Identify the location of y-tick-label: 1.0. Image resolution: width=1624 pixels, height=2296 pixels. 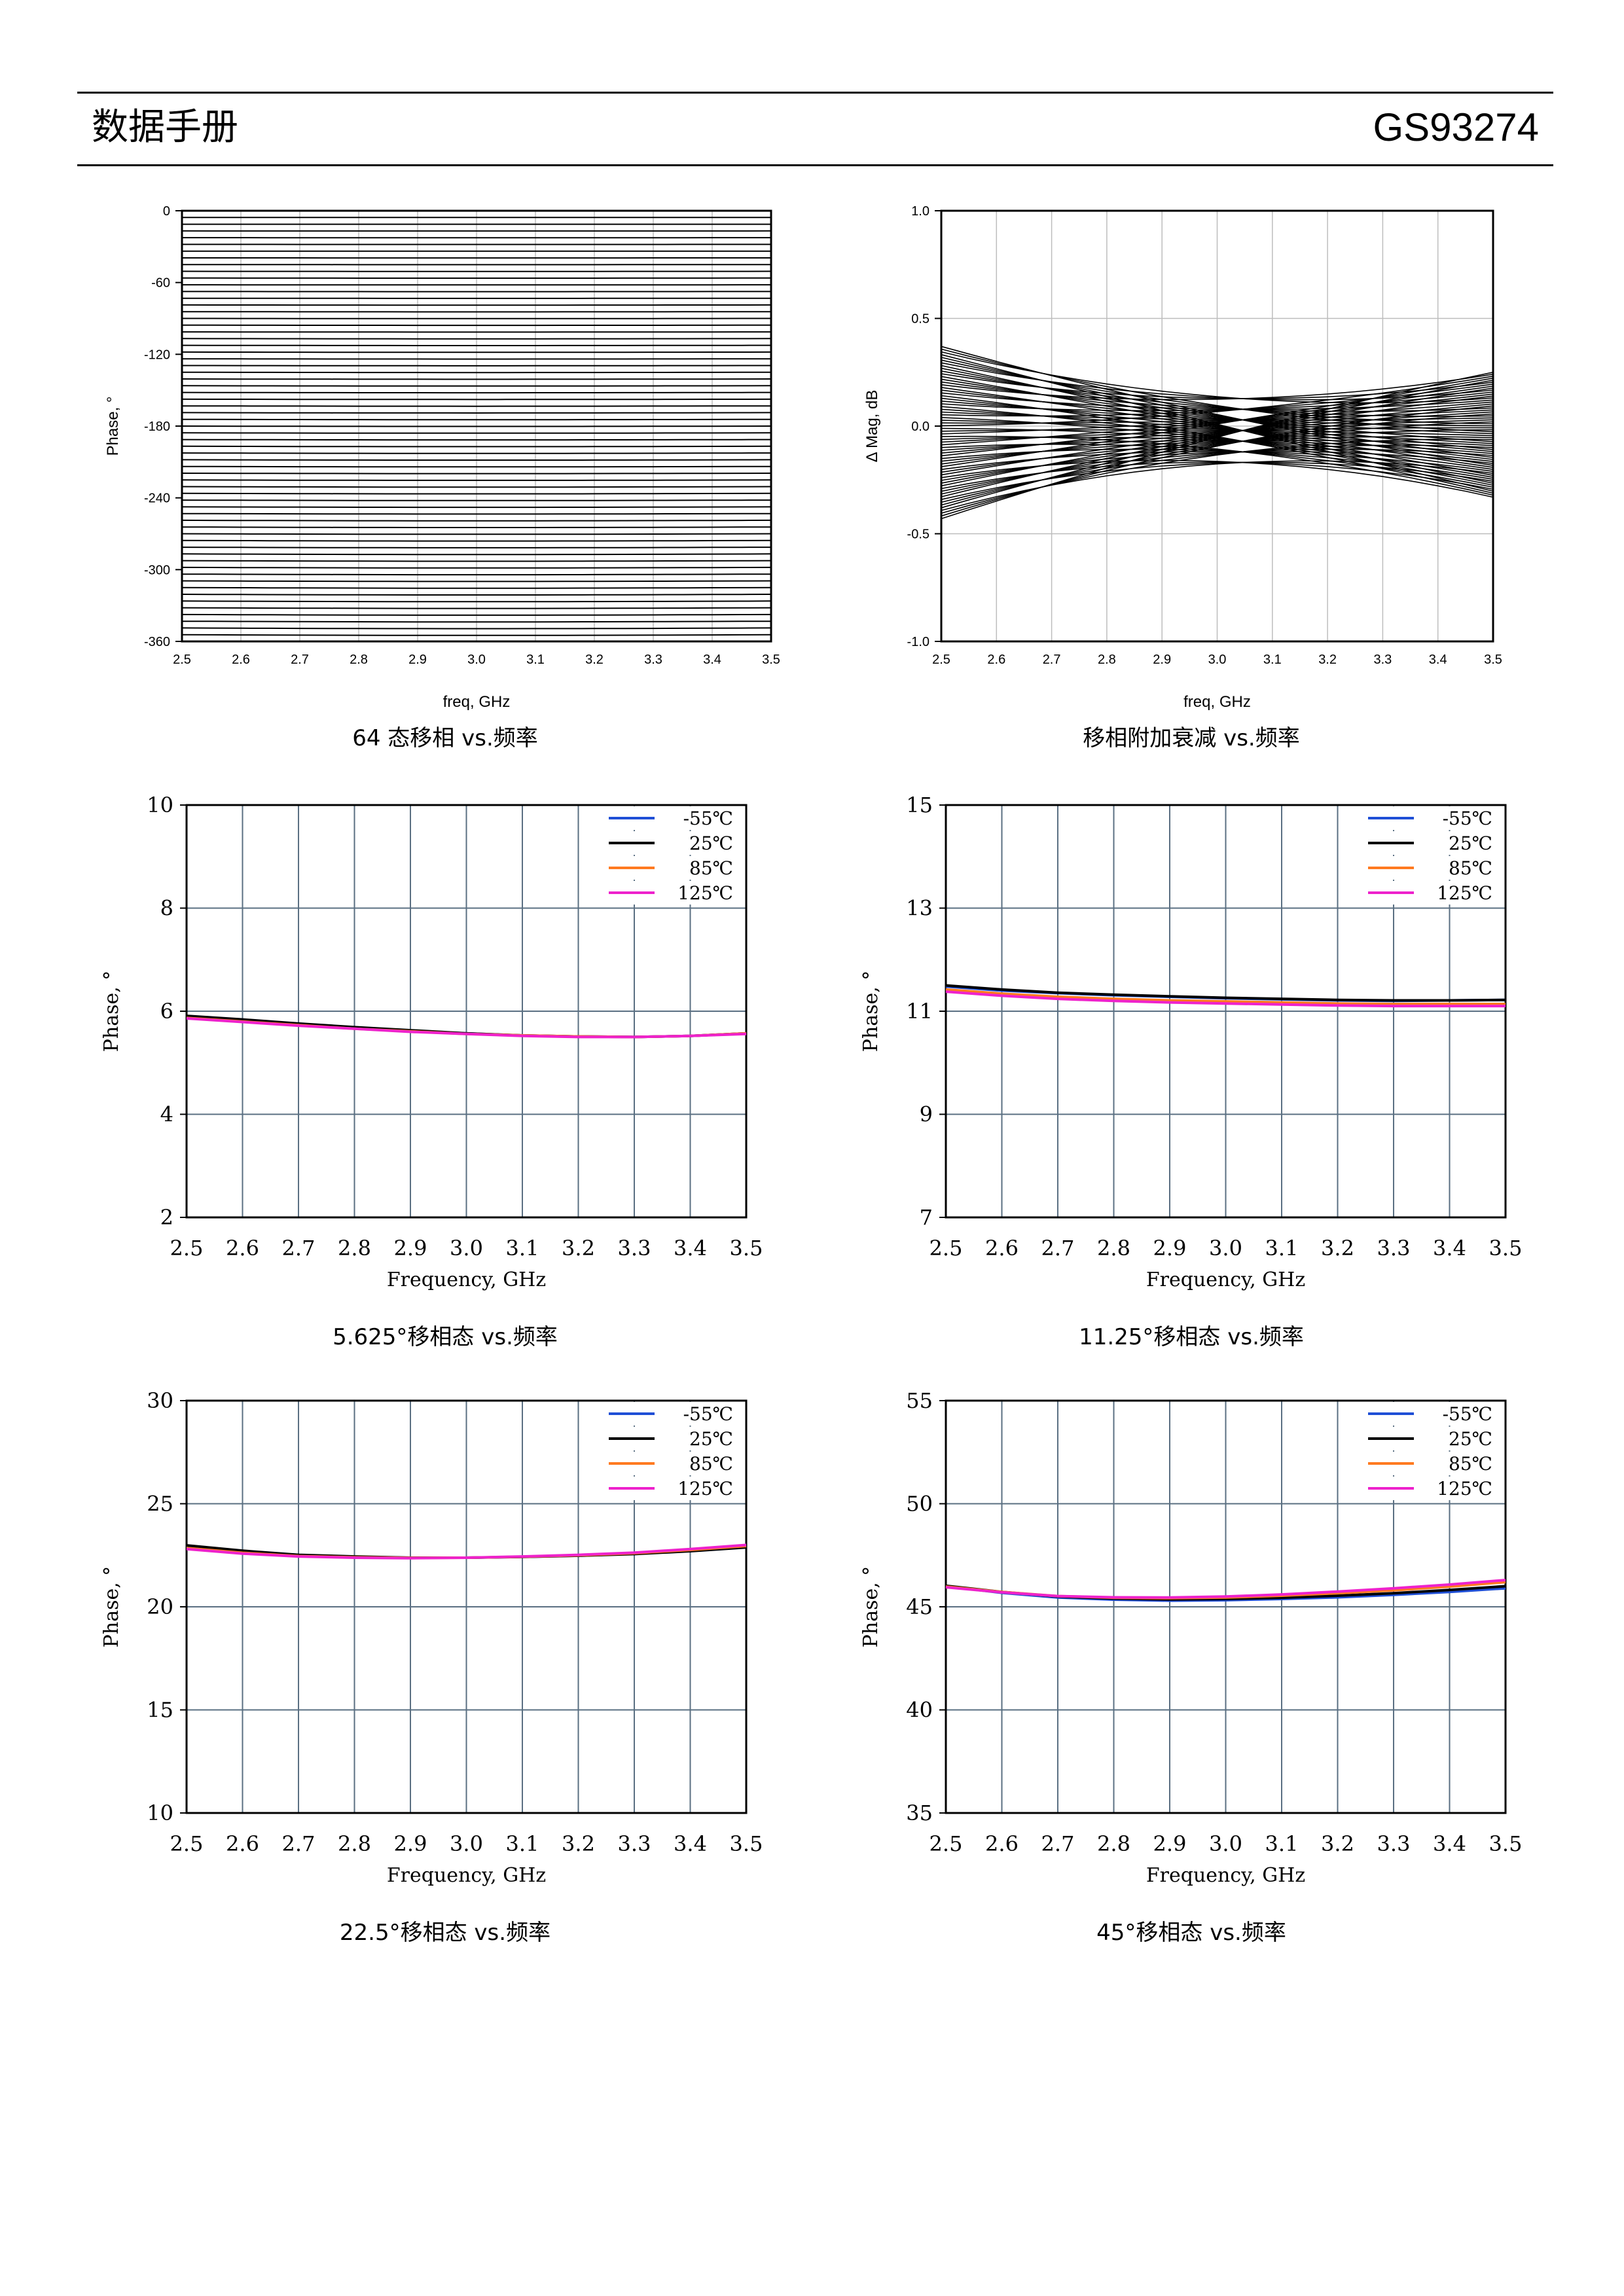
(920, 211).